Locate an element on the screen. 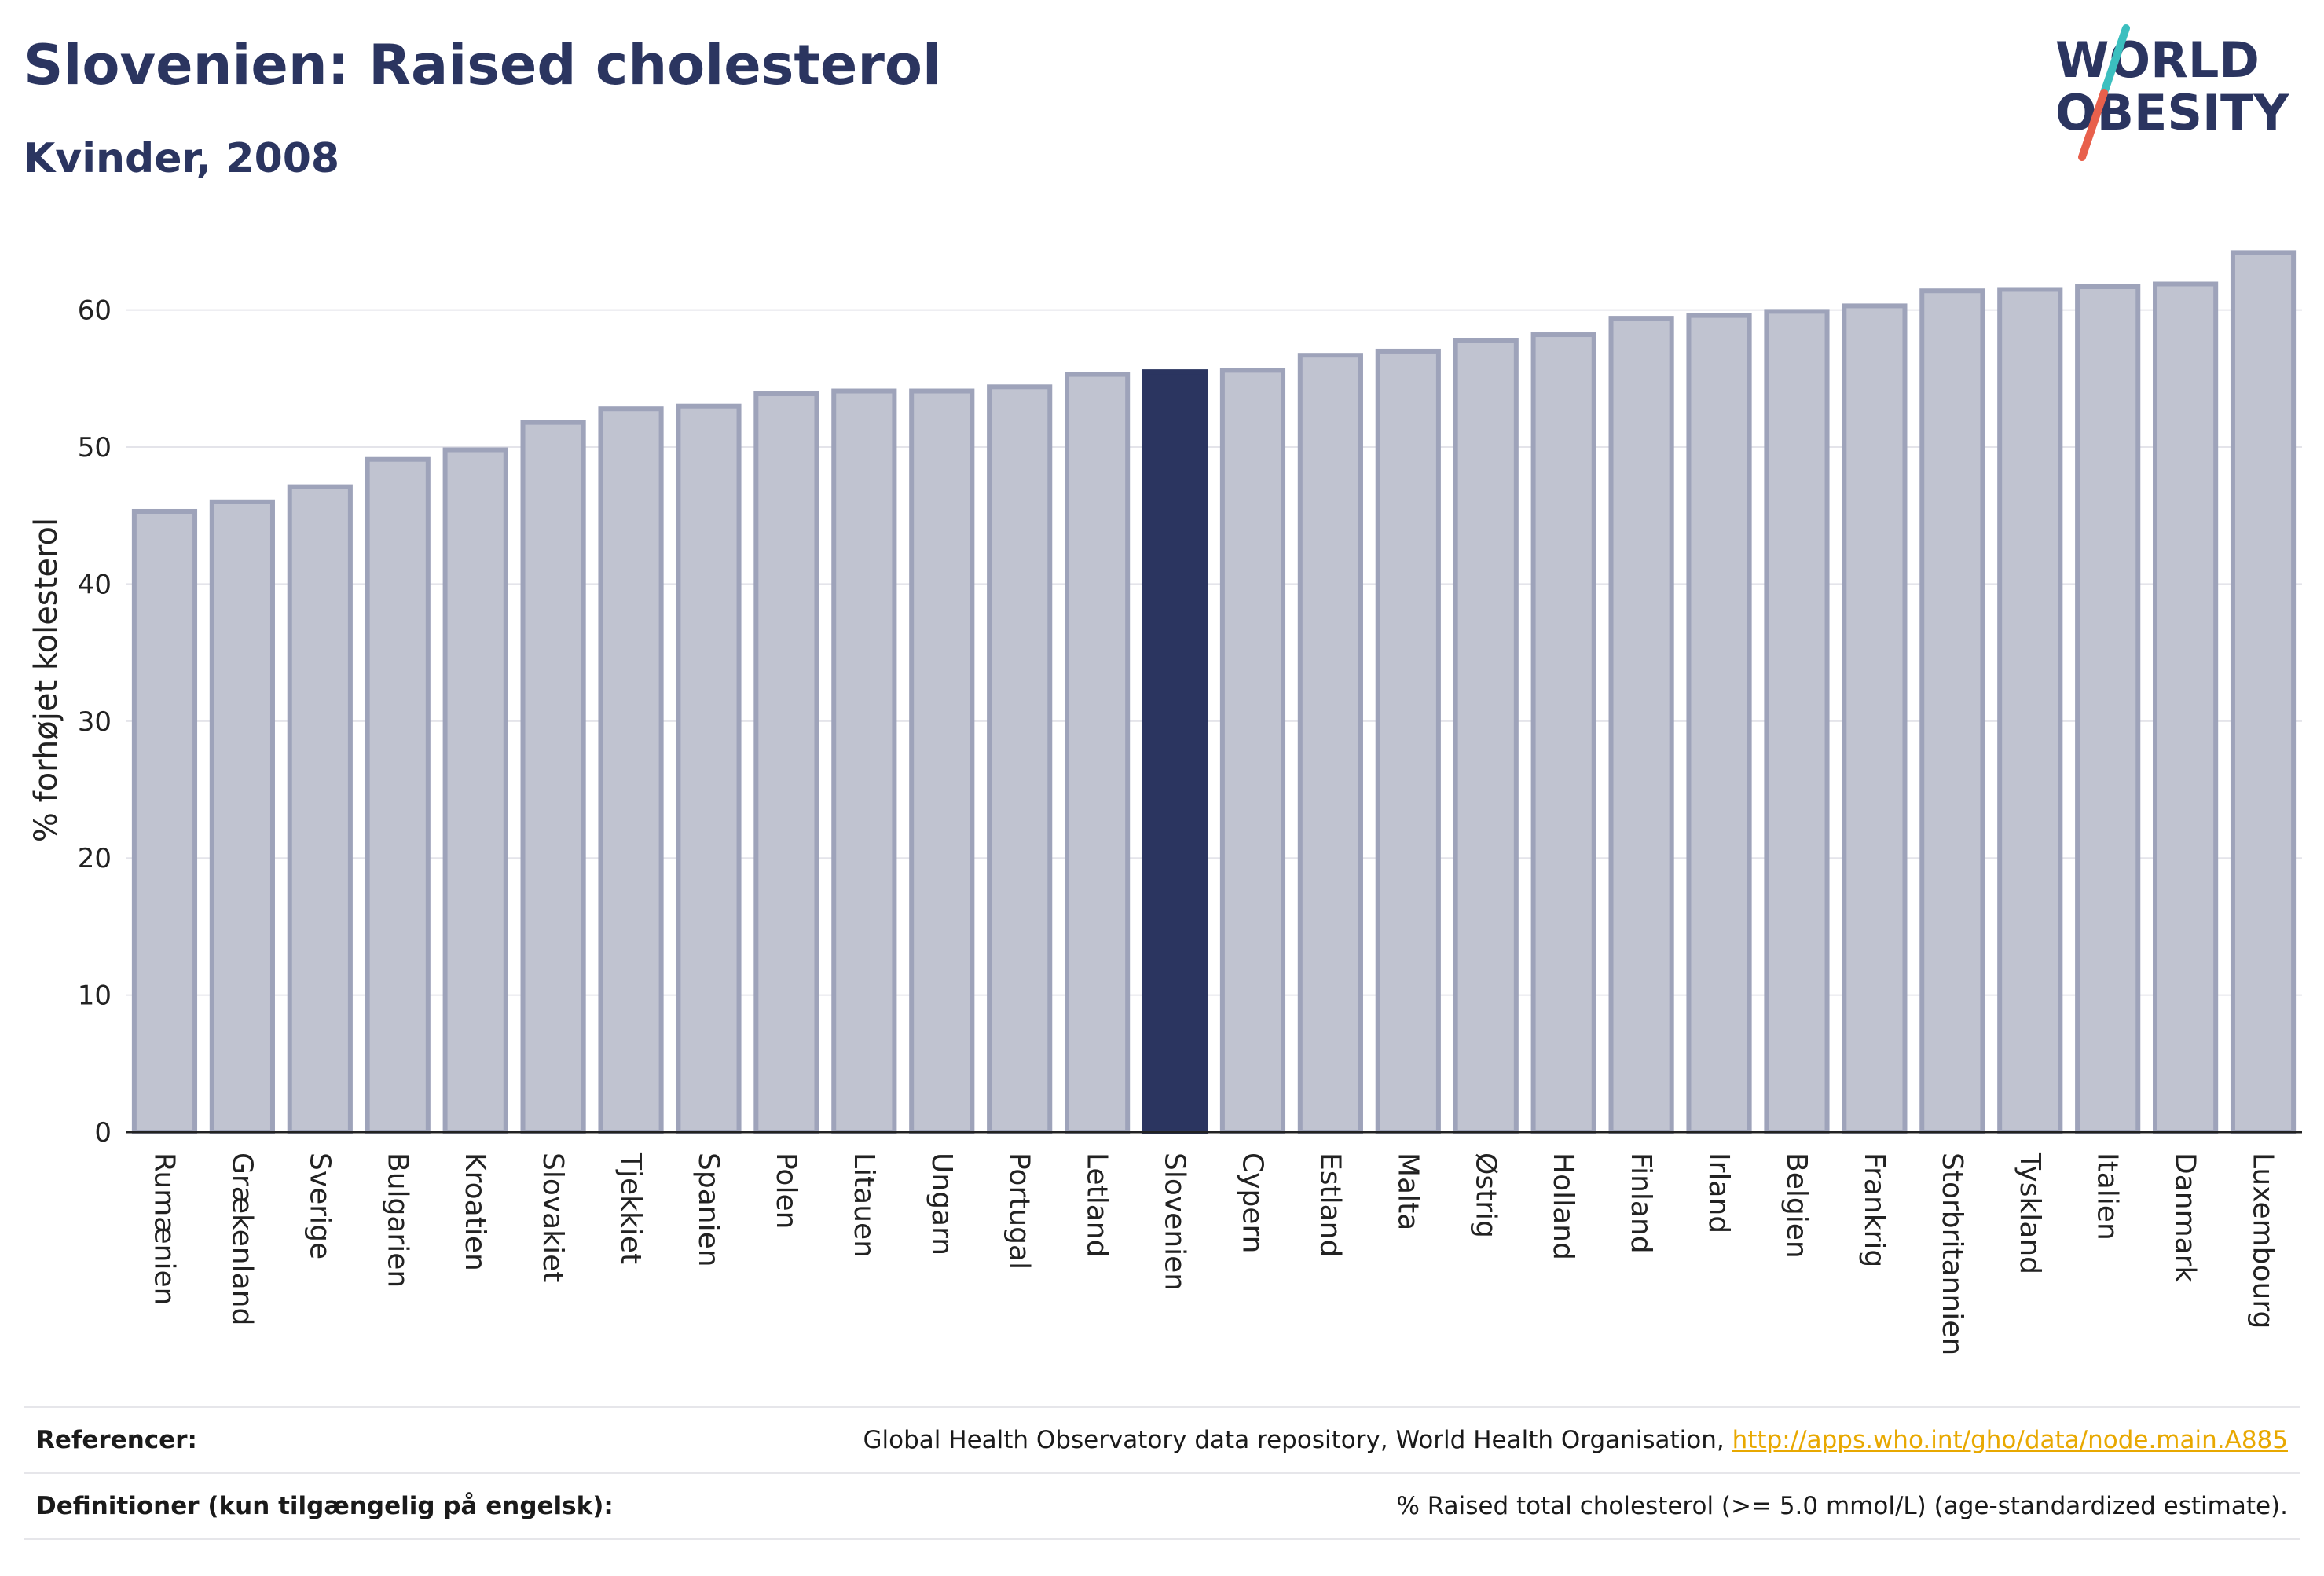 The width and height of the screenshot is (2324, 1576). x-tick-label: Grækenland is located at coordinates (241, 1239).